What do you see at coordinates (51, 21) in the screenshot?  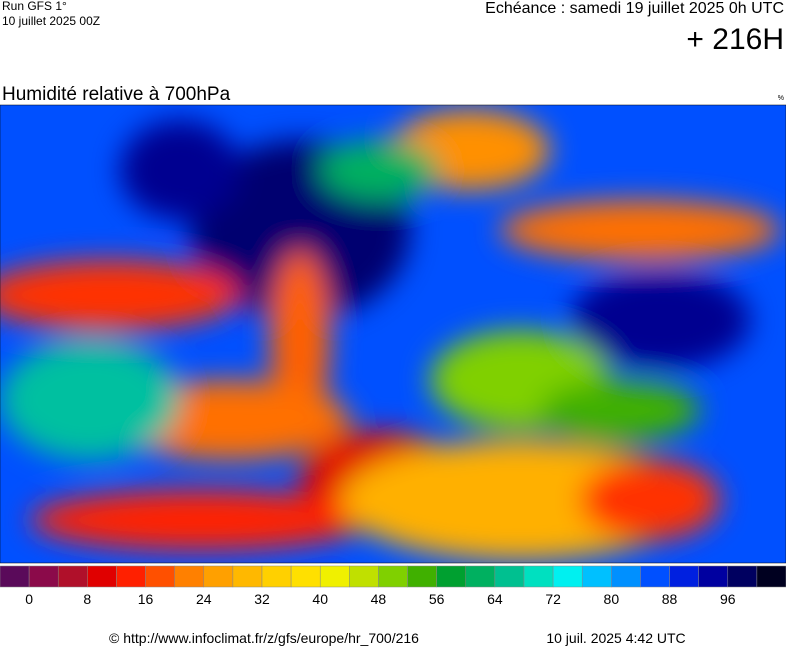 I see `run-date: 10 juillet 2025 00Z` at bounding box center [51, 21].